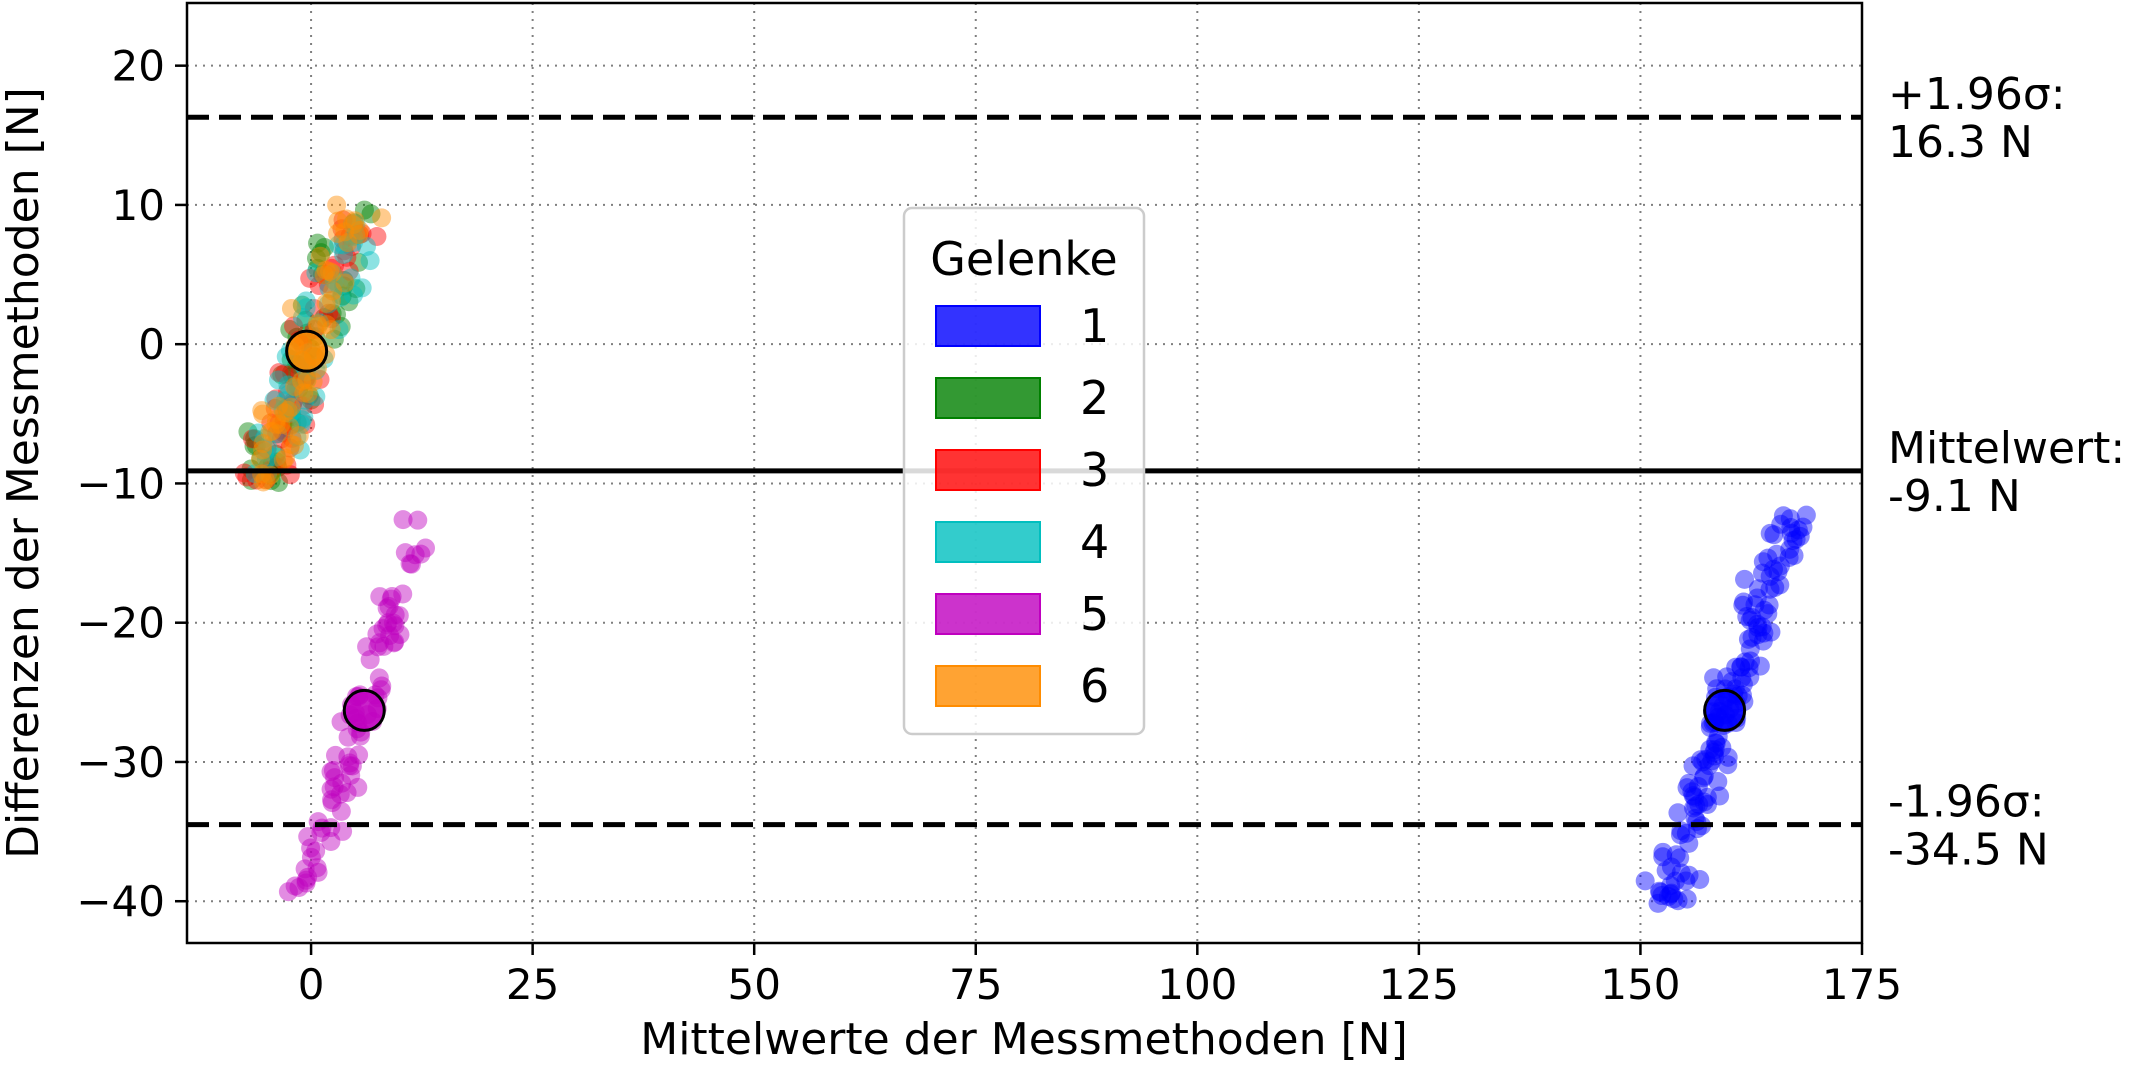  I want to click on legend-label-5: 5, so click(1094, 614).